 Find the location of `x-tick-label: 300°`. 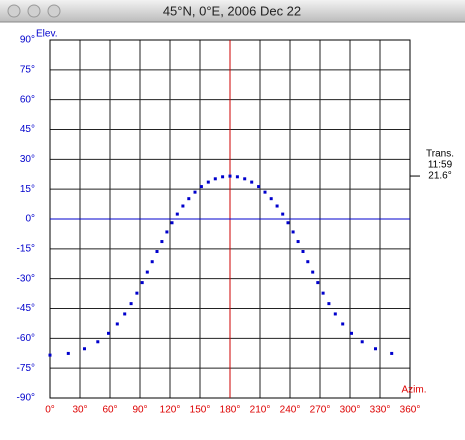

x-tick-label: 300° is located at coordinates (350, 410).